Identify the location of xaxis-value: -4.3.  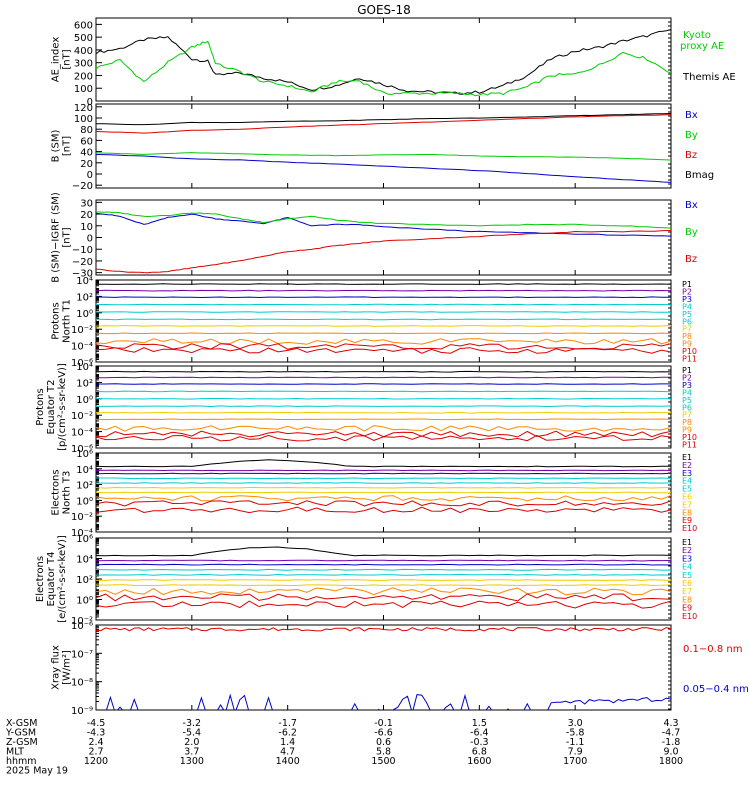
(96, 733).